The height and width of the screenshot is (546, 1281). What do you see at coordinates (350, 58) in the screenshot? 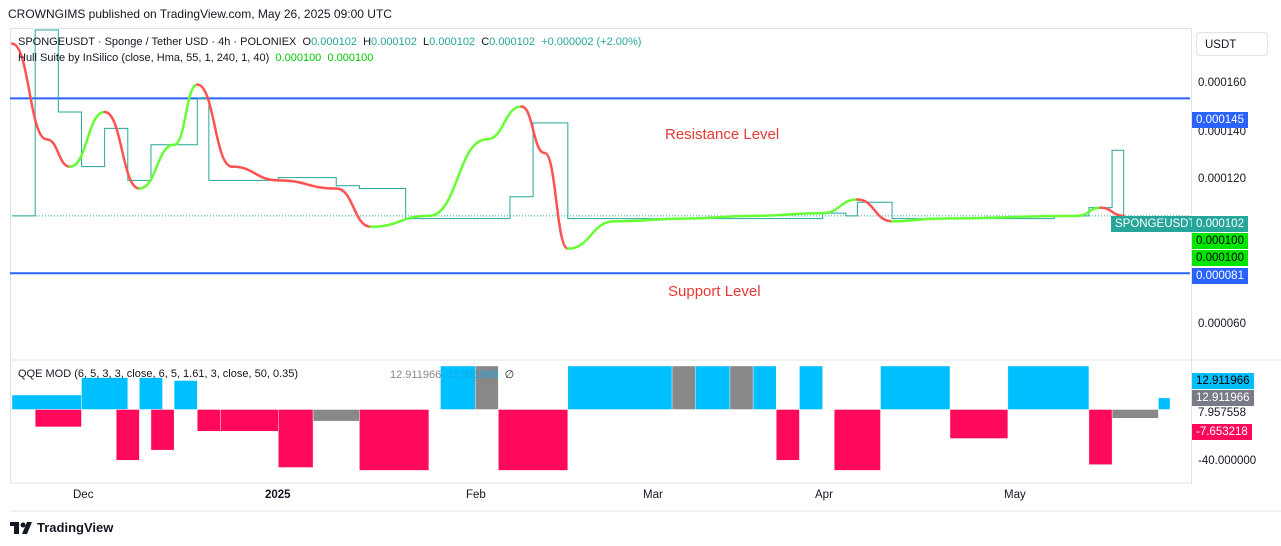
I see `hull-value-2: 0.000100` at bounding box center [350, 58].